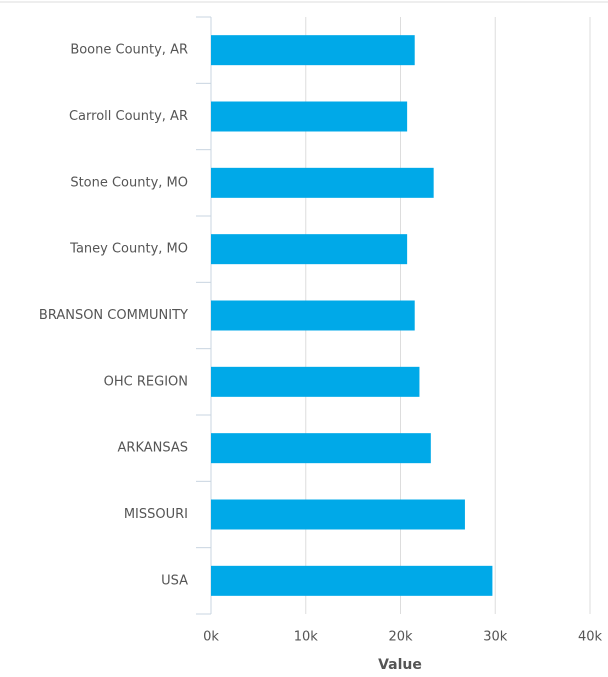 The width and height of the screenshot is (608, 677). What do you see at coordinates (590, 637) in the screenshot?
I see `x-tick-label: 40k` at bounding box center [590, 637].